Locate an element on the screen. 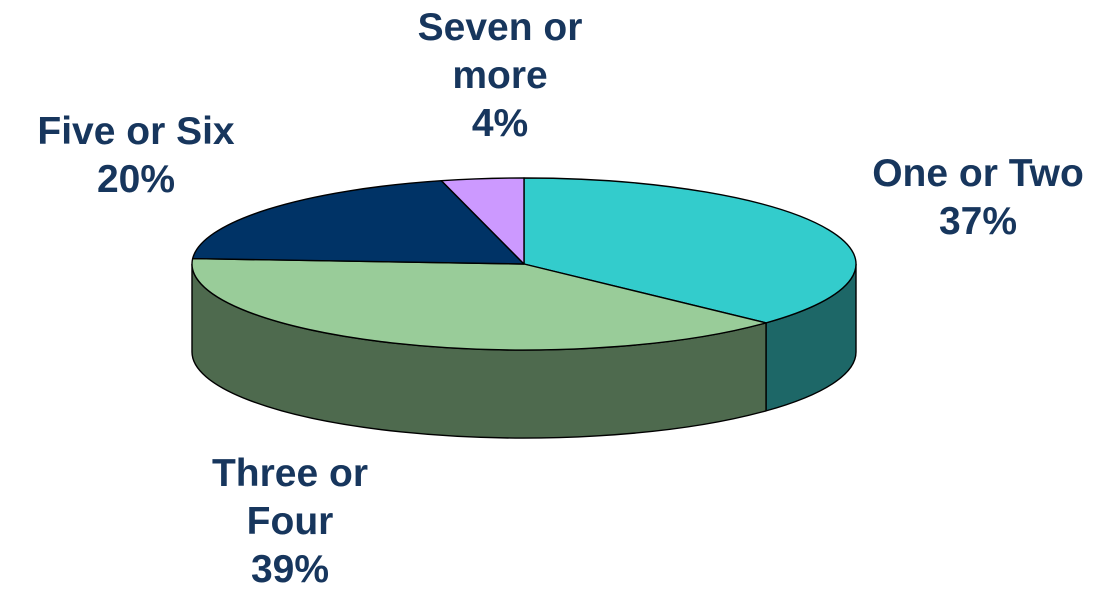  label-seven-or-more-line2: more is located at coordinates (500, 75).